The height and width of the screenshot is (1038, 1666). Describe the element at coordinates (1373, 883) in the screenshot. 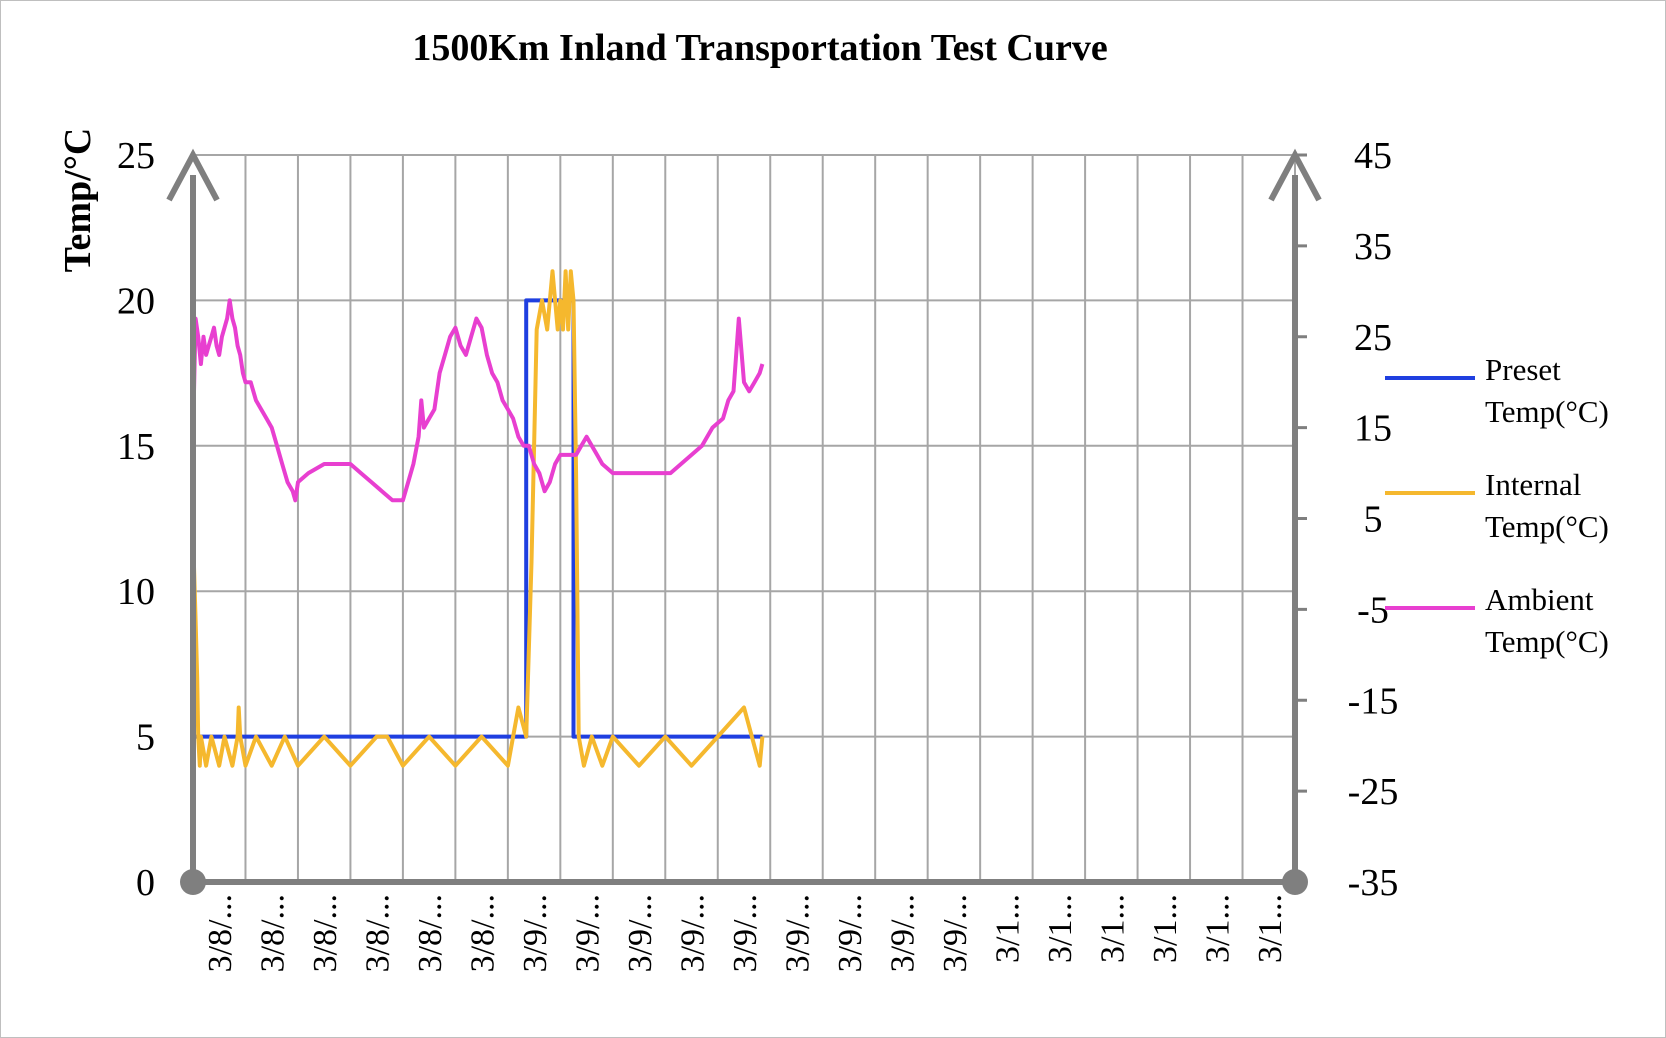

I see `y2-tick-label: -35` at that location.